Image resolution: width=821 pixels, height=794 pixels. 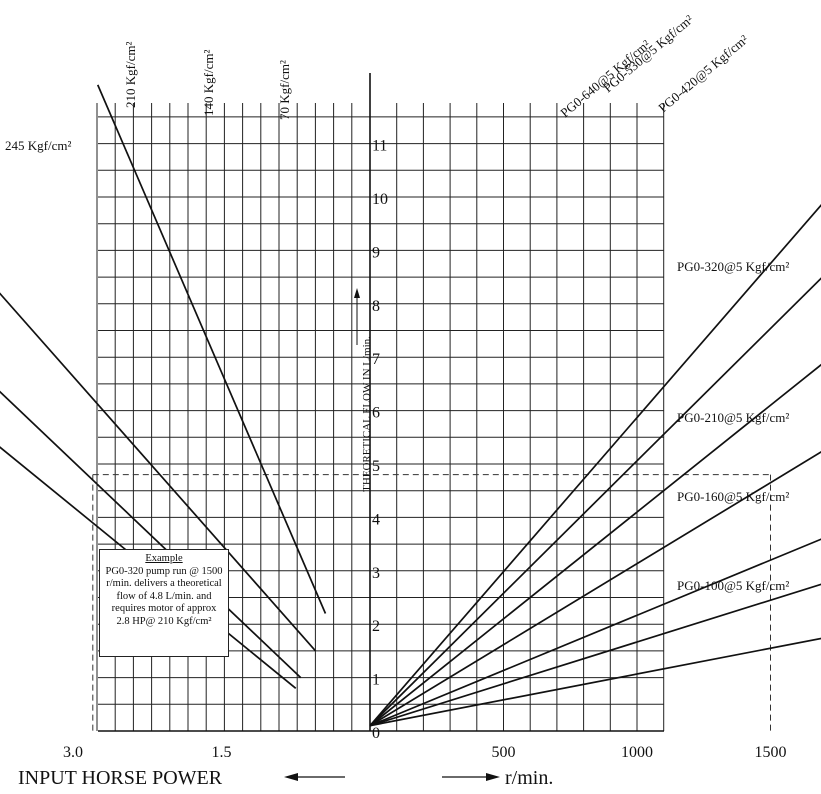 What do you see at coordinates (291, 777) in the screenshot?
I see `hp-arrow-head` at bounding box center [291, 777].